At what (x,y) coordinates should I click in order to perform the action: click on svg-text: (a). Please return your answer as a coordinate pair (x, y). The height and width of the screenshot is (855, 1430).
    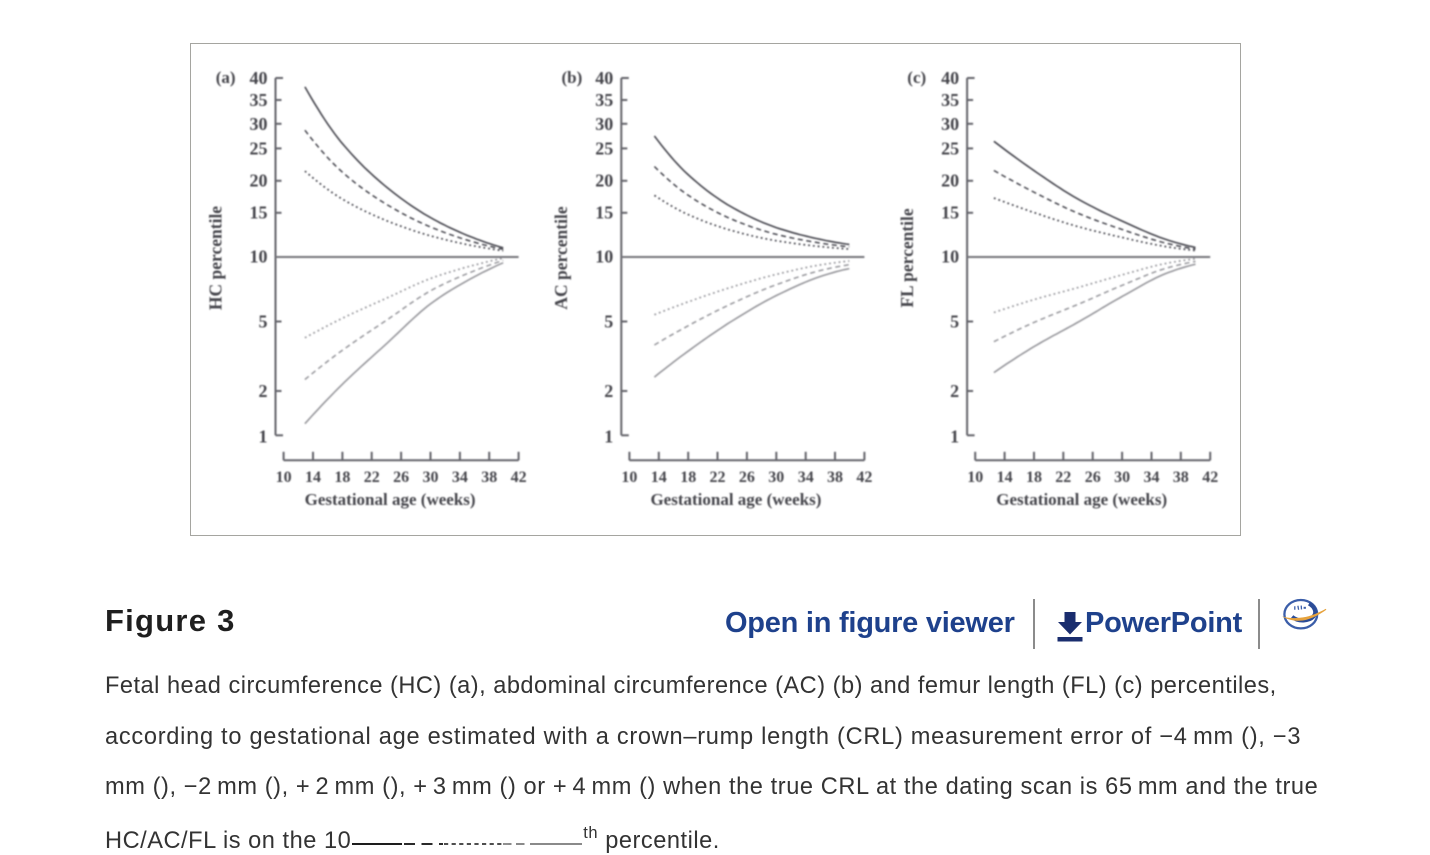
    Looking at the image, I should click on (226, 77).